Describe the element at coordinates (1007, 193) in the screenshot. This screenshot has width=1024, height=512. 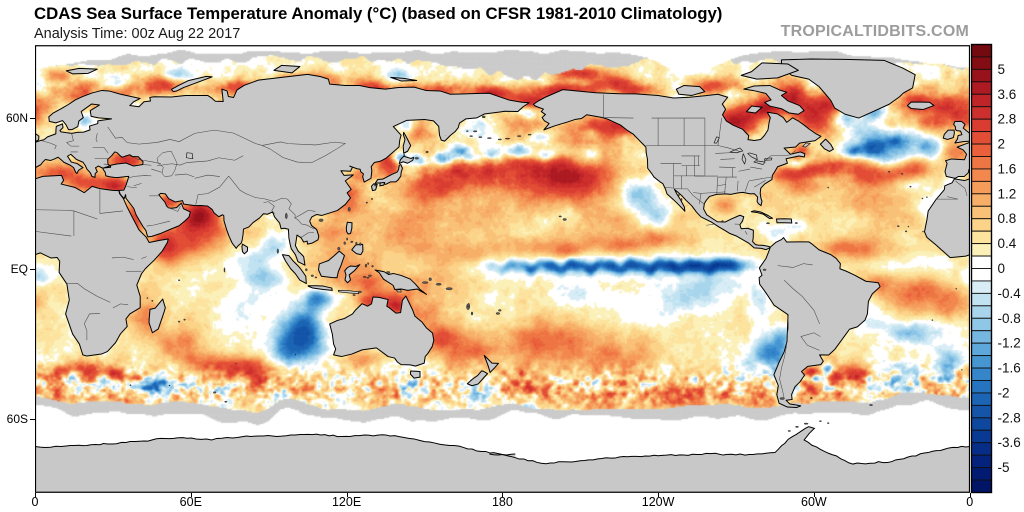
I see `svg-text: 1.2` at that location.